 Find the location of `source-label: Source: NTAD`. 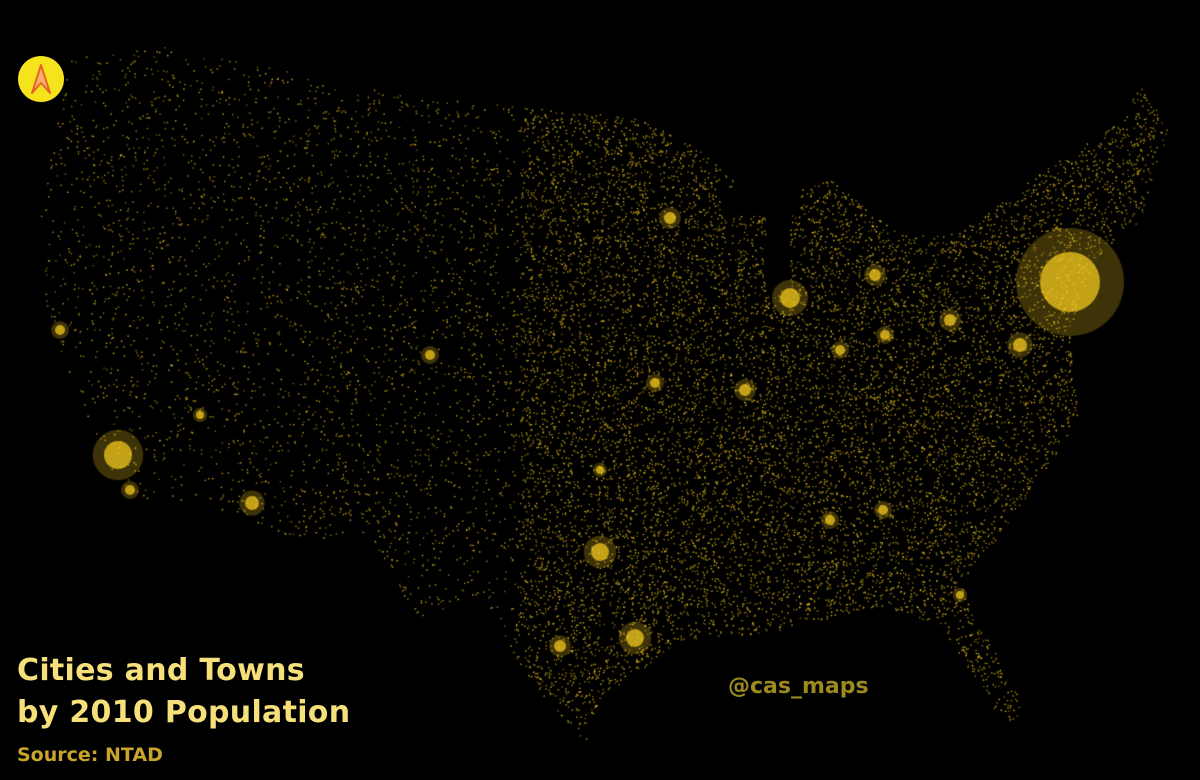

source-label: Source: NTAD is located at coordinates (90, 755).